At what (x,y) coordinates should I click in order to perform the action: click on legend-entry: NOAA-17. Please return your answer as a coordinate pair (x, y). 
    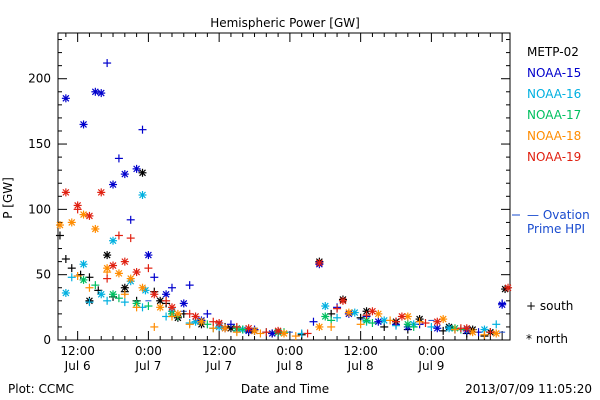
    Looking at the image, I should click on (554, 115).